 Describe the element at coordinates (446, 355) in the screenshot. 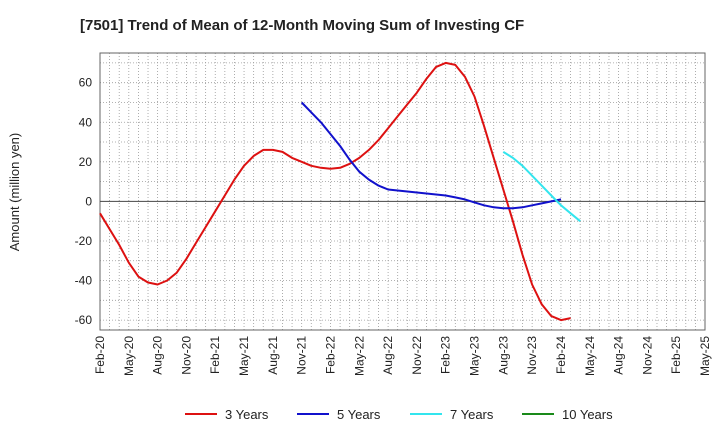

I see `x-tick-label: Feb-23` at that location.